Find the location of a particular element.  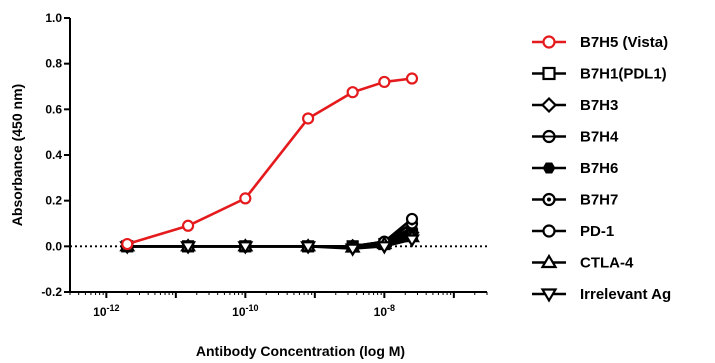

legend-item: Irrelevant Ag is located at coordinates (601, 294).